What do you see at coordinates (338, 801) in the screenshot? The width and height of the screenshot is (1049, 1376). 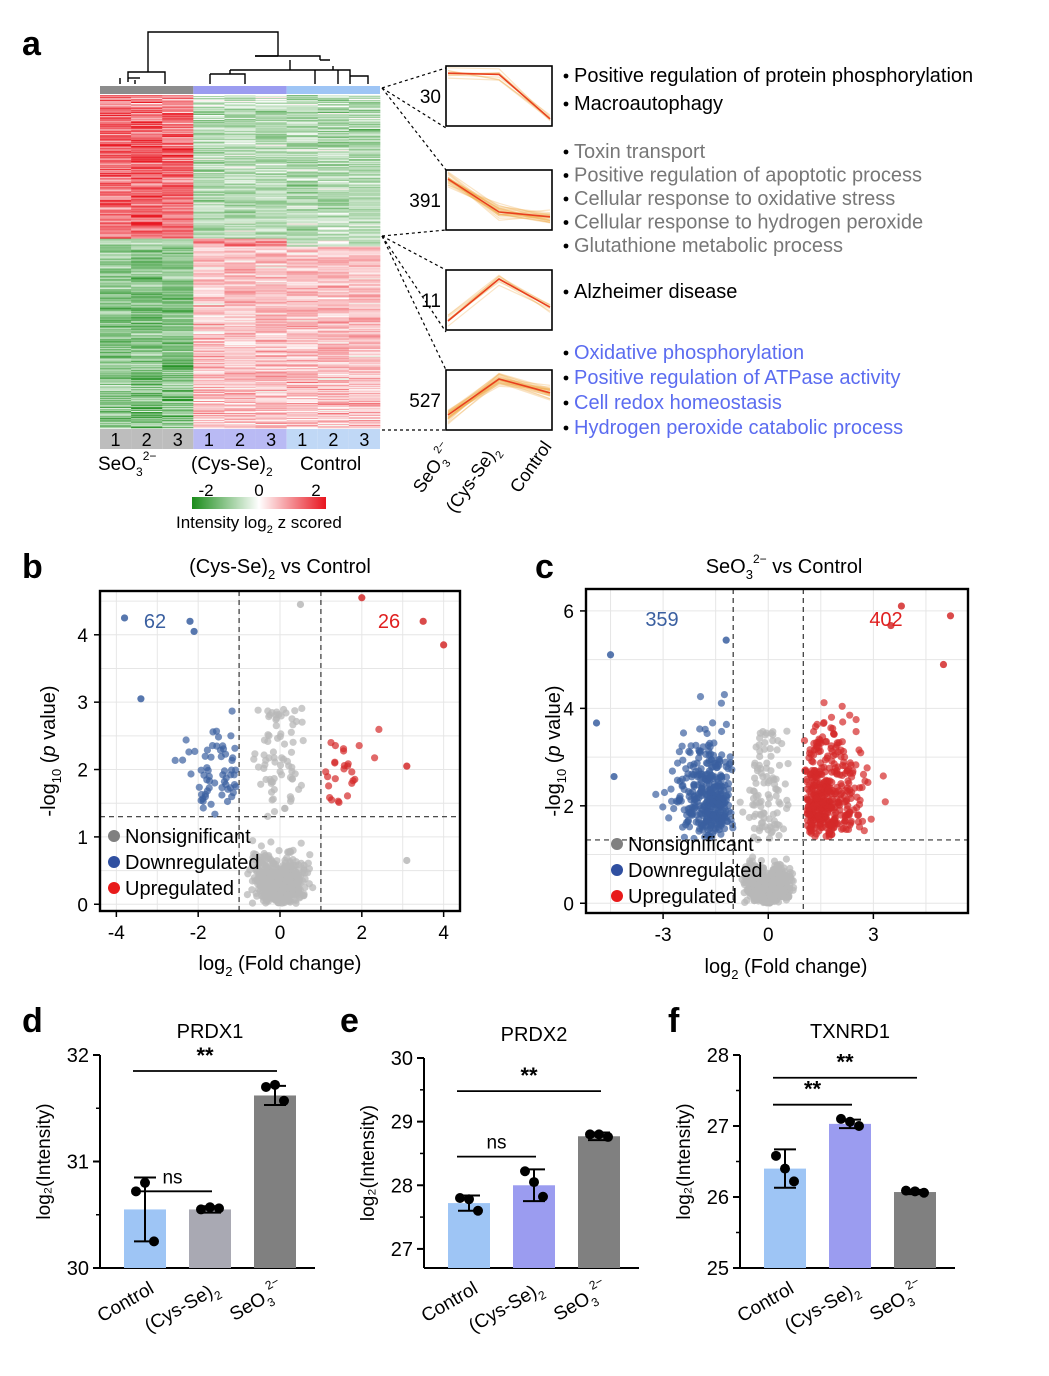 I see `volcano-point-up` at bounding box center [338, 801].